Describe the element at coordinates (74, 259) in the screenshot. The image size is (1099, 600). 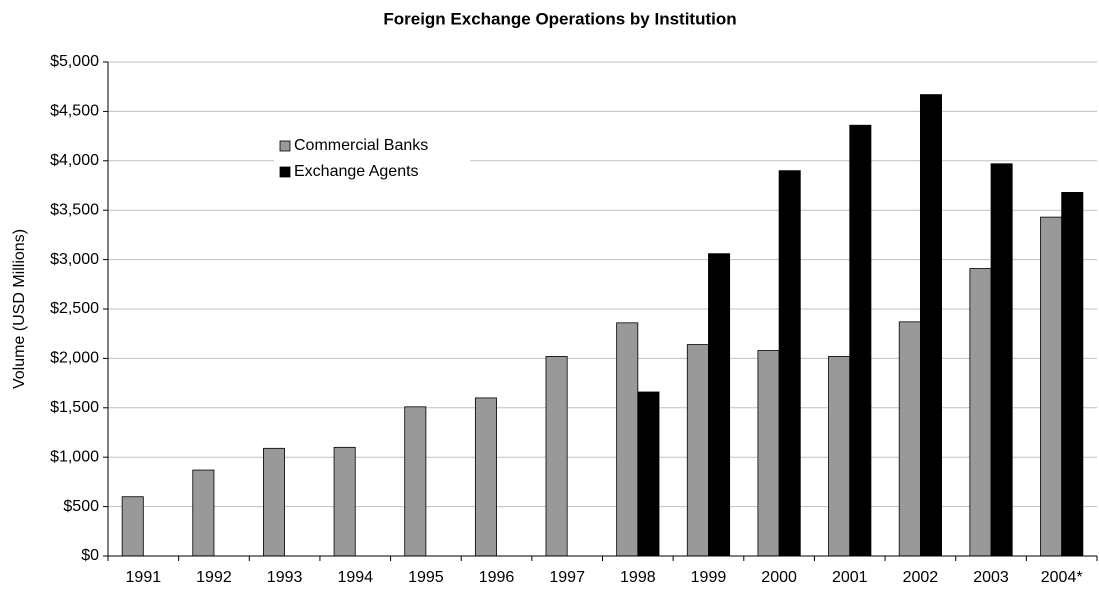
I see `y-tick-label: $3,000` at that location.